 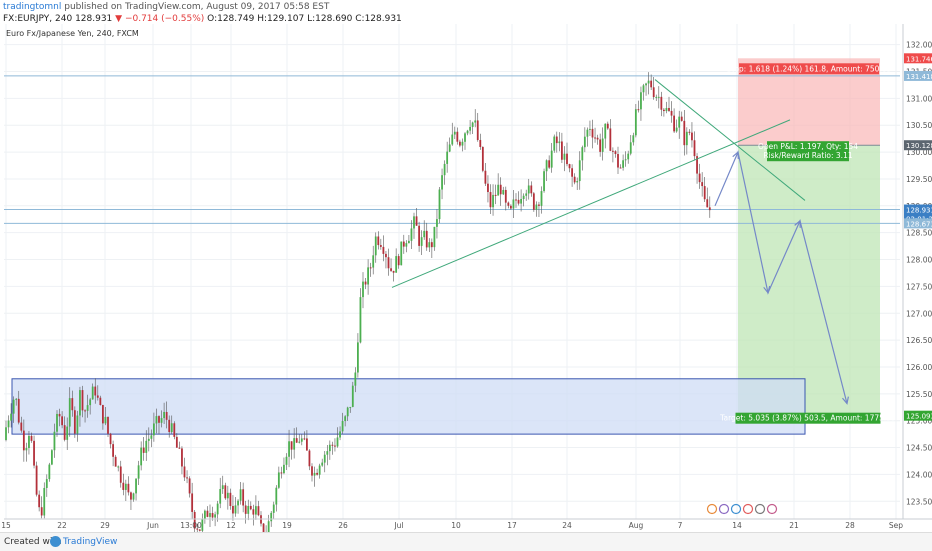 What do you see at coordinates (919, 367) in the screenshot?
I see `y-tick-label: 126.000` at bounding box center [919, 367].